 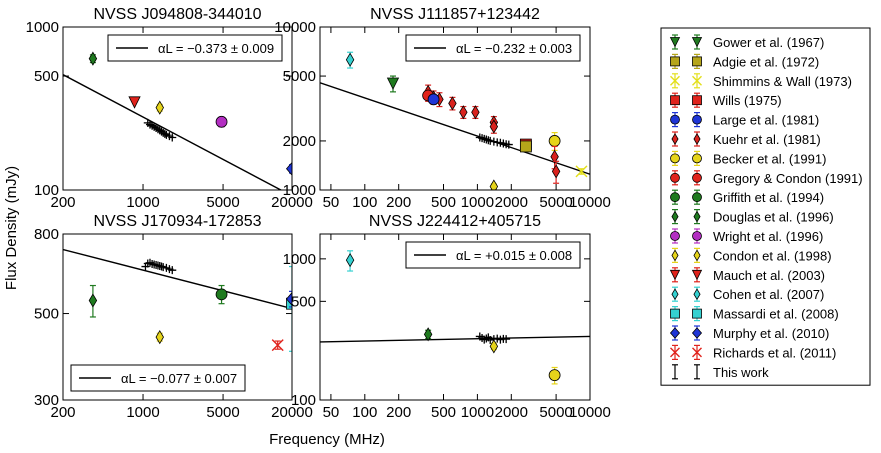 I want to click on x-tick-label: 50, so click(x=331, y=412).